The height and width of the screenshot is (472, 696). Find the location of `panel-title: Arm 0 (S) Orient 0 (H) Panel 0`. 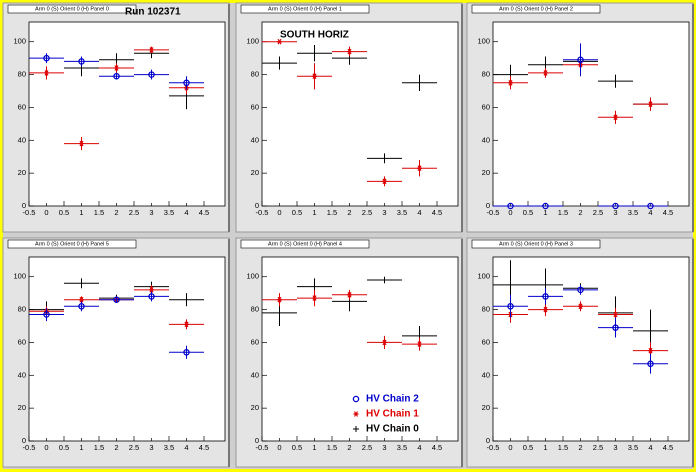

panel-title: Arm 0 (S) Orient 0 (H) Panel 0 is located at coordinates (72, 10).